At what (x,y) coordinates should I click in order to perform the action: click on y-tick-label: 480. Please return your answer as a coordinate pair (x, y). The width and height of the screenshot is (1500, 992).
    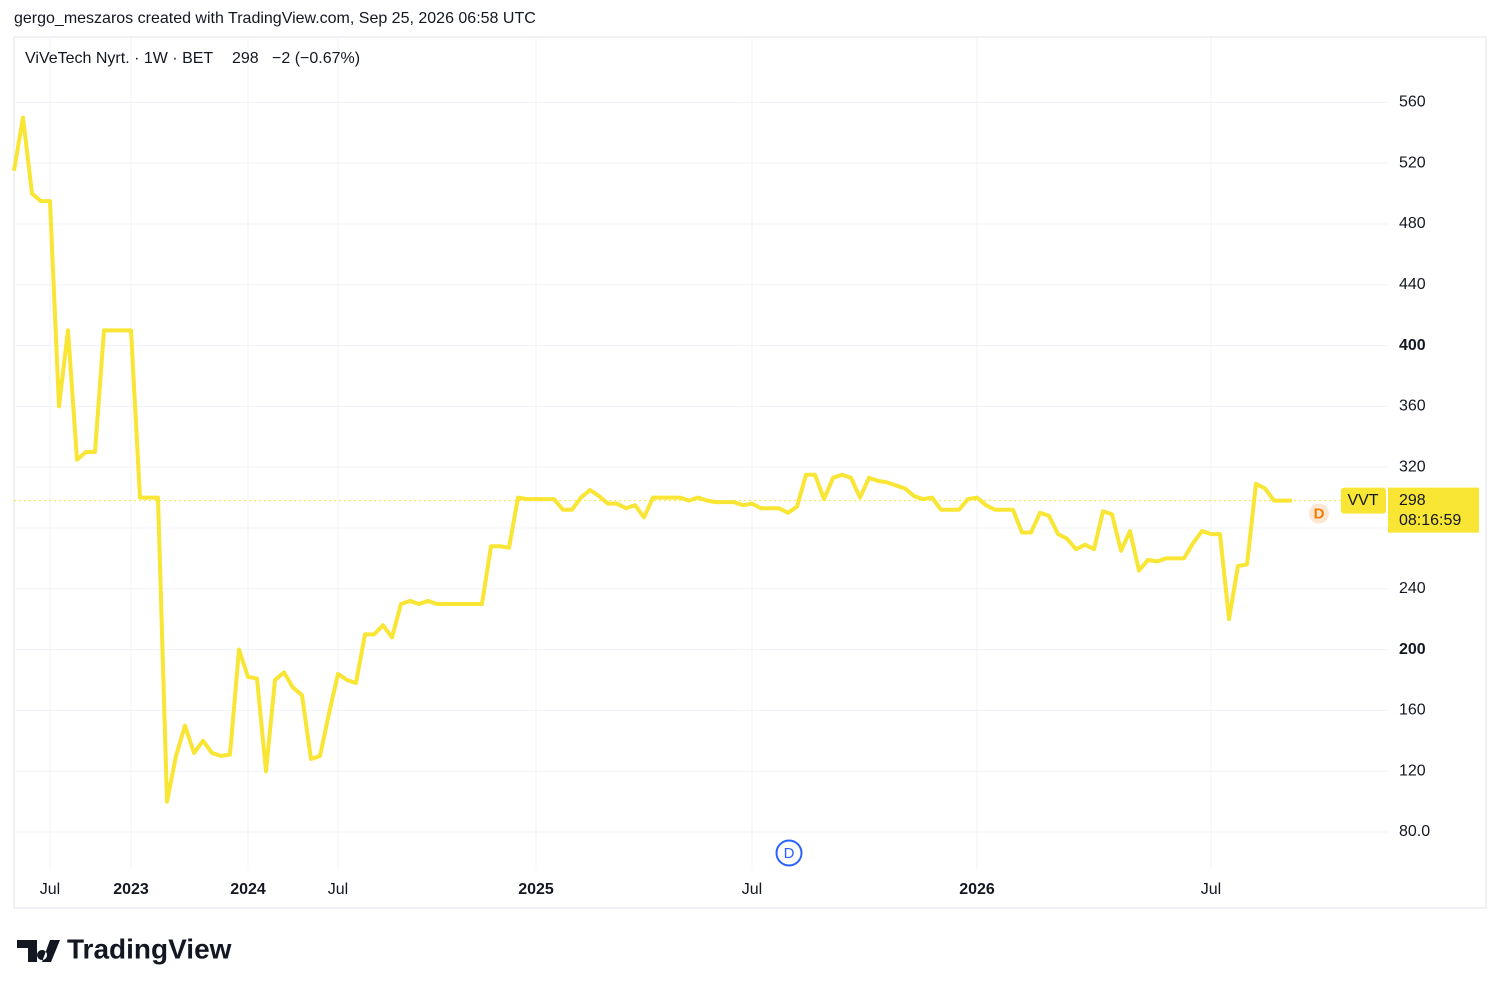
    Looking at the image, I should click on (1412, 223).